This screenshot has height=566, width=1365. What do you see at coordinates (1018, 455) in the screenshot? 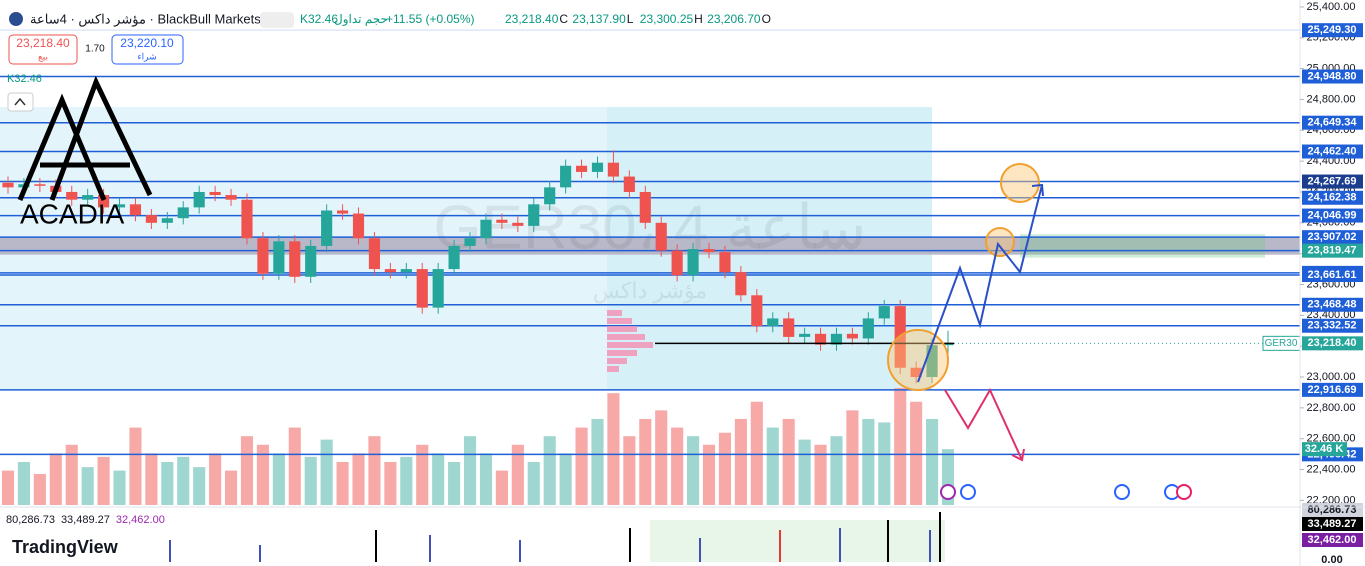
I see `arrow-head` at bounding box center [1018, 455].